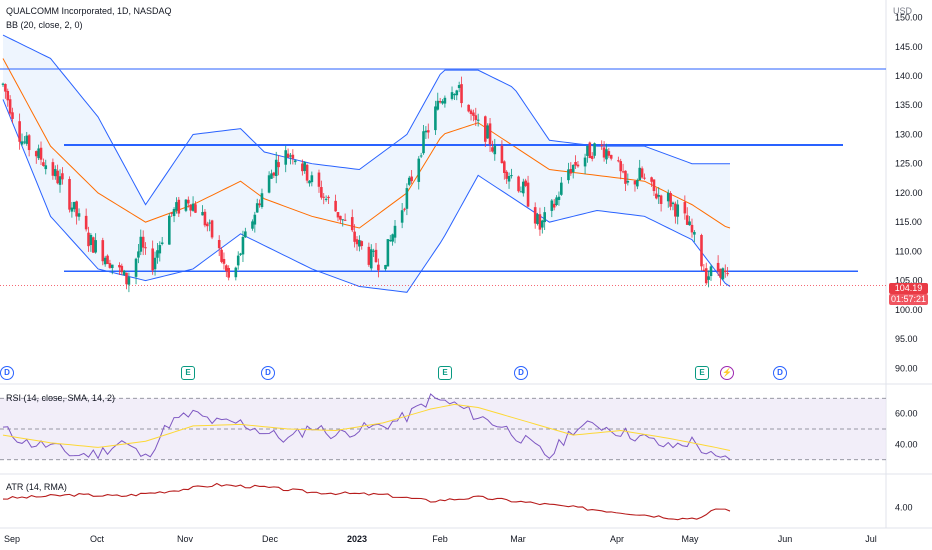 The image size is (932, 550). Describe the element at coordinates (89, 11) in the screenshot. I see `symbol-legend: QUALCOMM Incorporated, 1D, NASDAQ` at that location.